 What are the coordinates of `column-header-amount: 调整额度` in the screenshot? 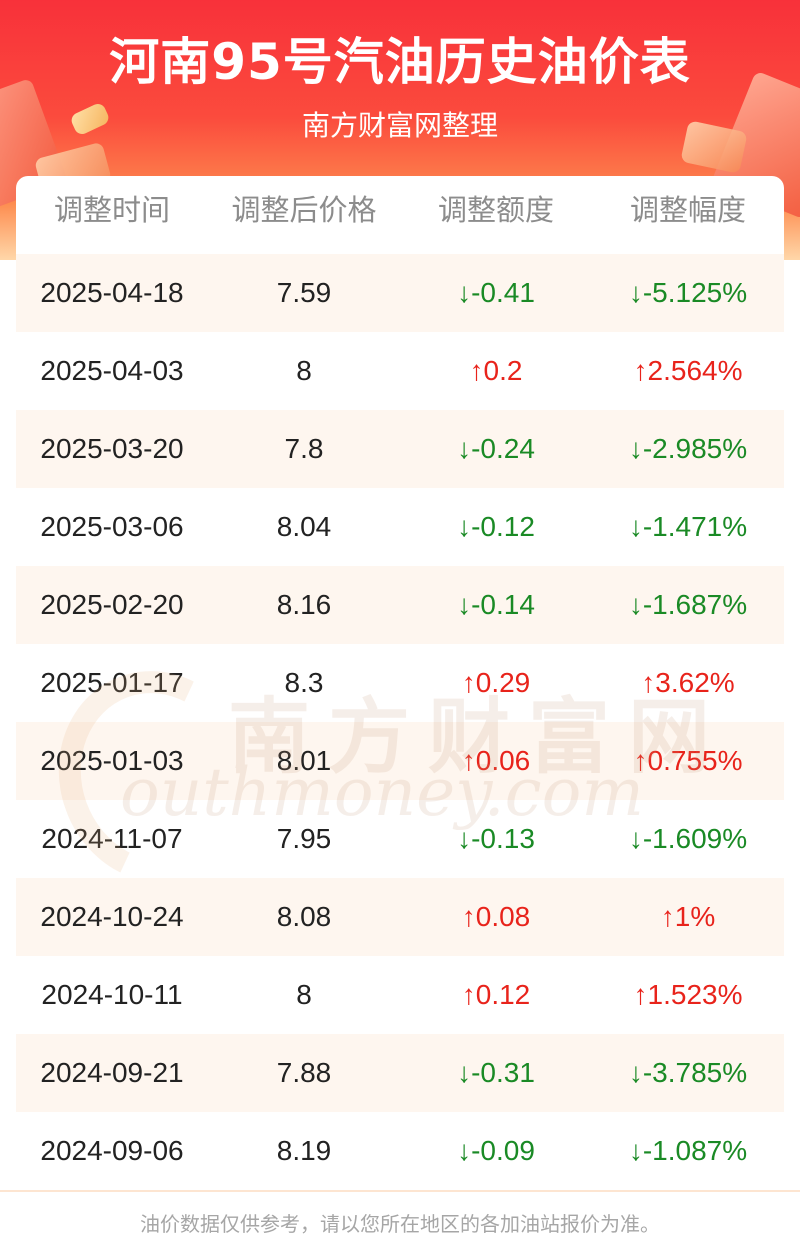 It's located at (495, 210).